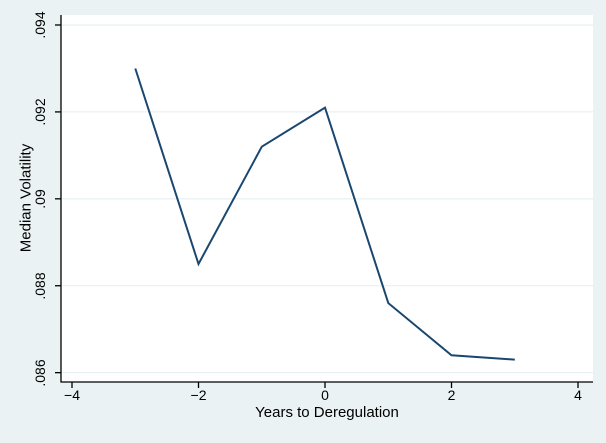 This screenshot has width=606, height=443. I want to click on x-axis-title: Years to Deregulation, so click(327, 412).